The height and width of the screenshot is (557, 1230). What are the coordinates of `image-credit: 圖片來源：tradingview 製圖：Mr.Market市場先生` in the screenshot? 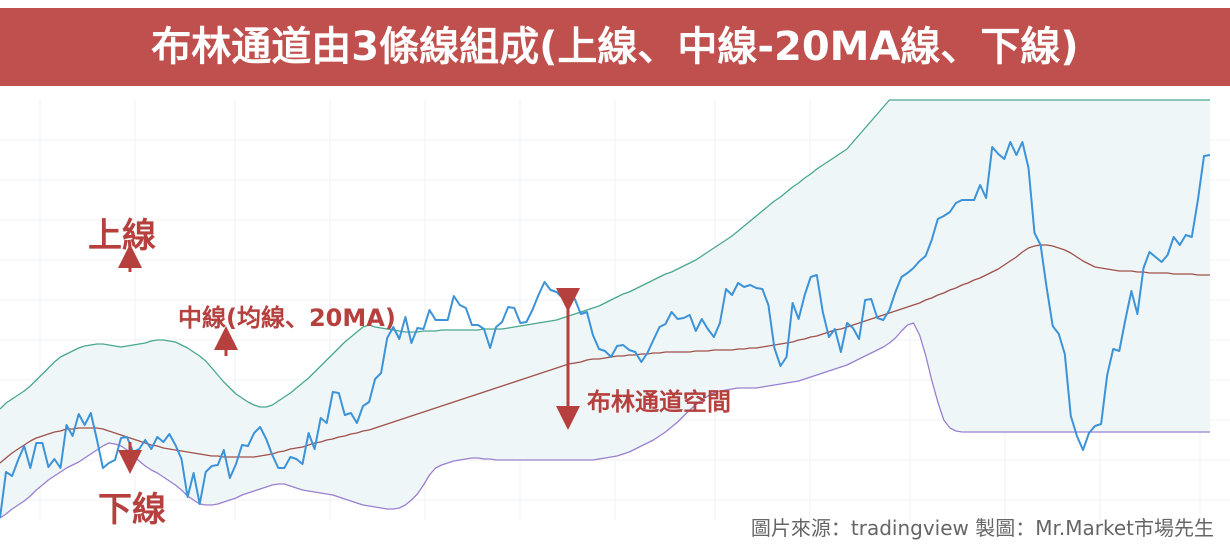 It's located at (982, 528).